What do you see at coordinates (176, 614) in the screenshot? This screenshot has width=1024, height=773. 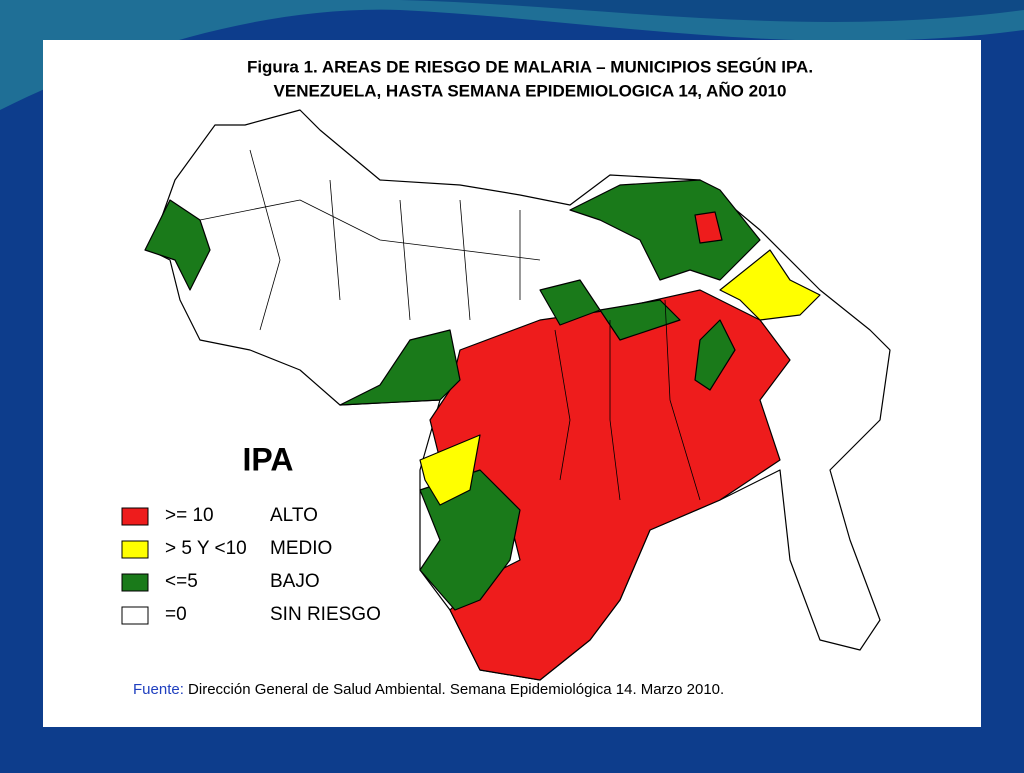 I see `legend-range: =0` at bounding box center [176, 614].